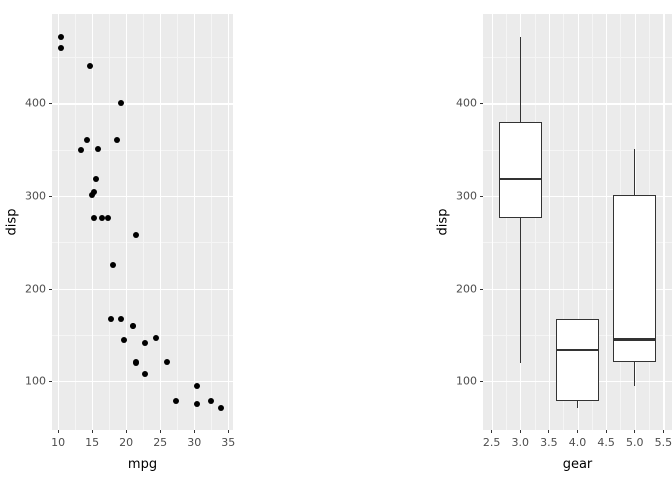 Image resolution: width=672 pixels, height=480 pixels. What do you see at coordinates (142, 464) in the screenshot?
I see `x-axis-title: mpg` at bounding box center [142, 464].